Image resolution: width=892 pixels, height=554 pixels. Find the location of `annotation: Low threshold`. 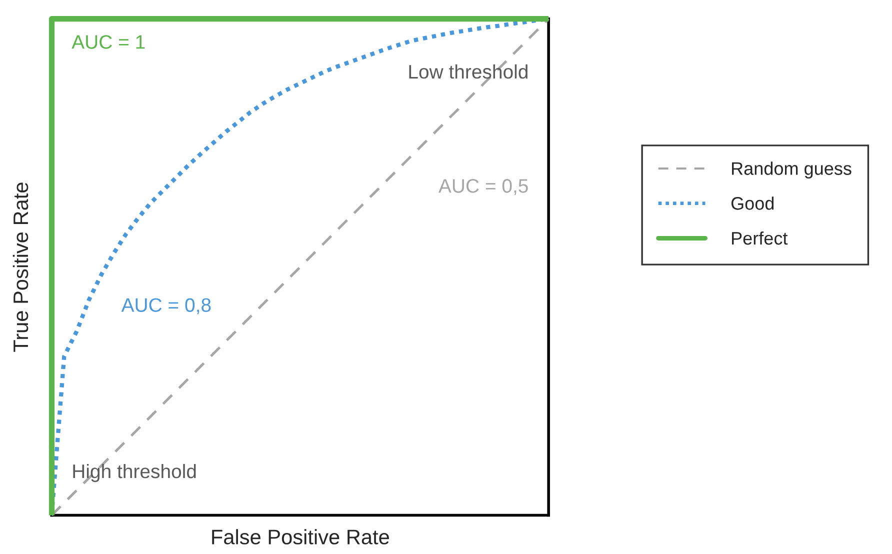

annotation: Low threshold is located at coordinates (468, 71).